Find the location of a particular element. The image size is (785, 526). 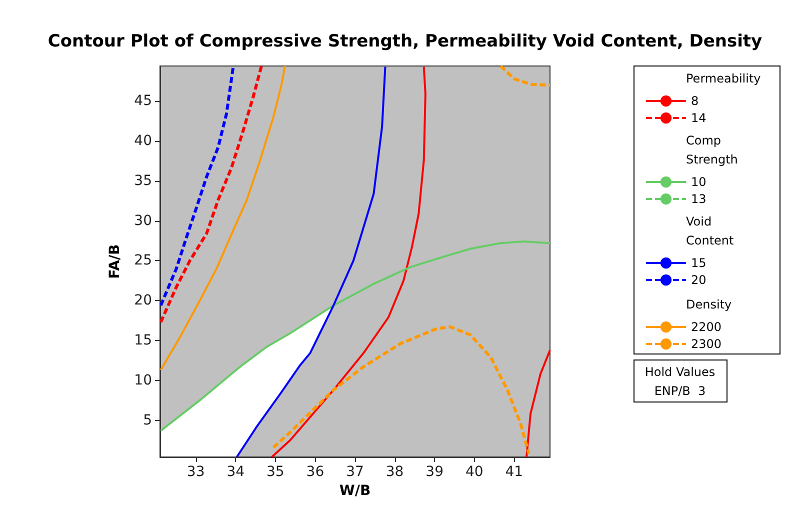

legend-label: 20 is located at coordinates (698, 280).